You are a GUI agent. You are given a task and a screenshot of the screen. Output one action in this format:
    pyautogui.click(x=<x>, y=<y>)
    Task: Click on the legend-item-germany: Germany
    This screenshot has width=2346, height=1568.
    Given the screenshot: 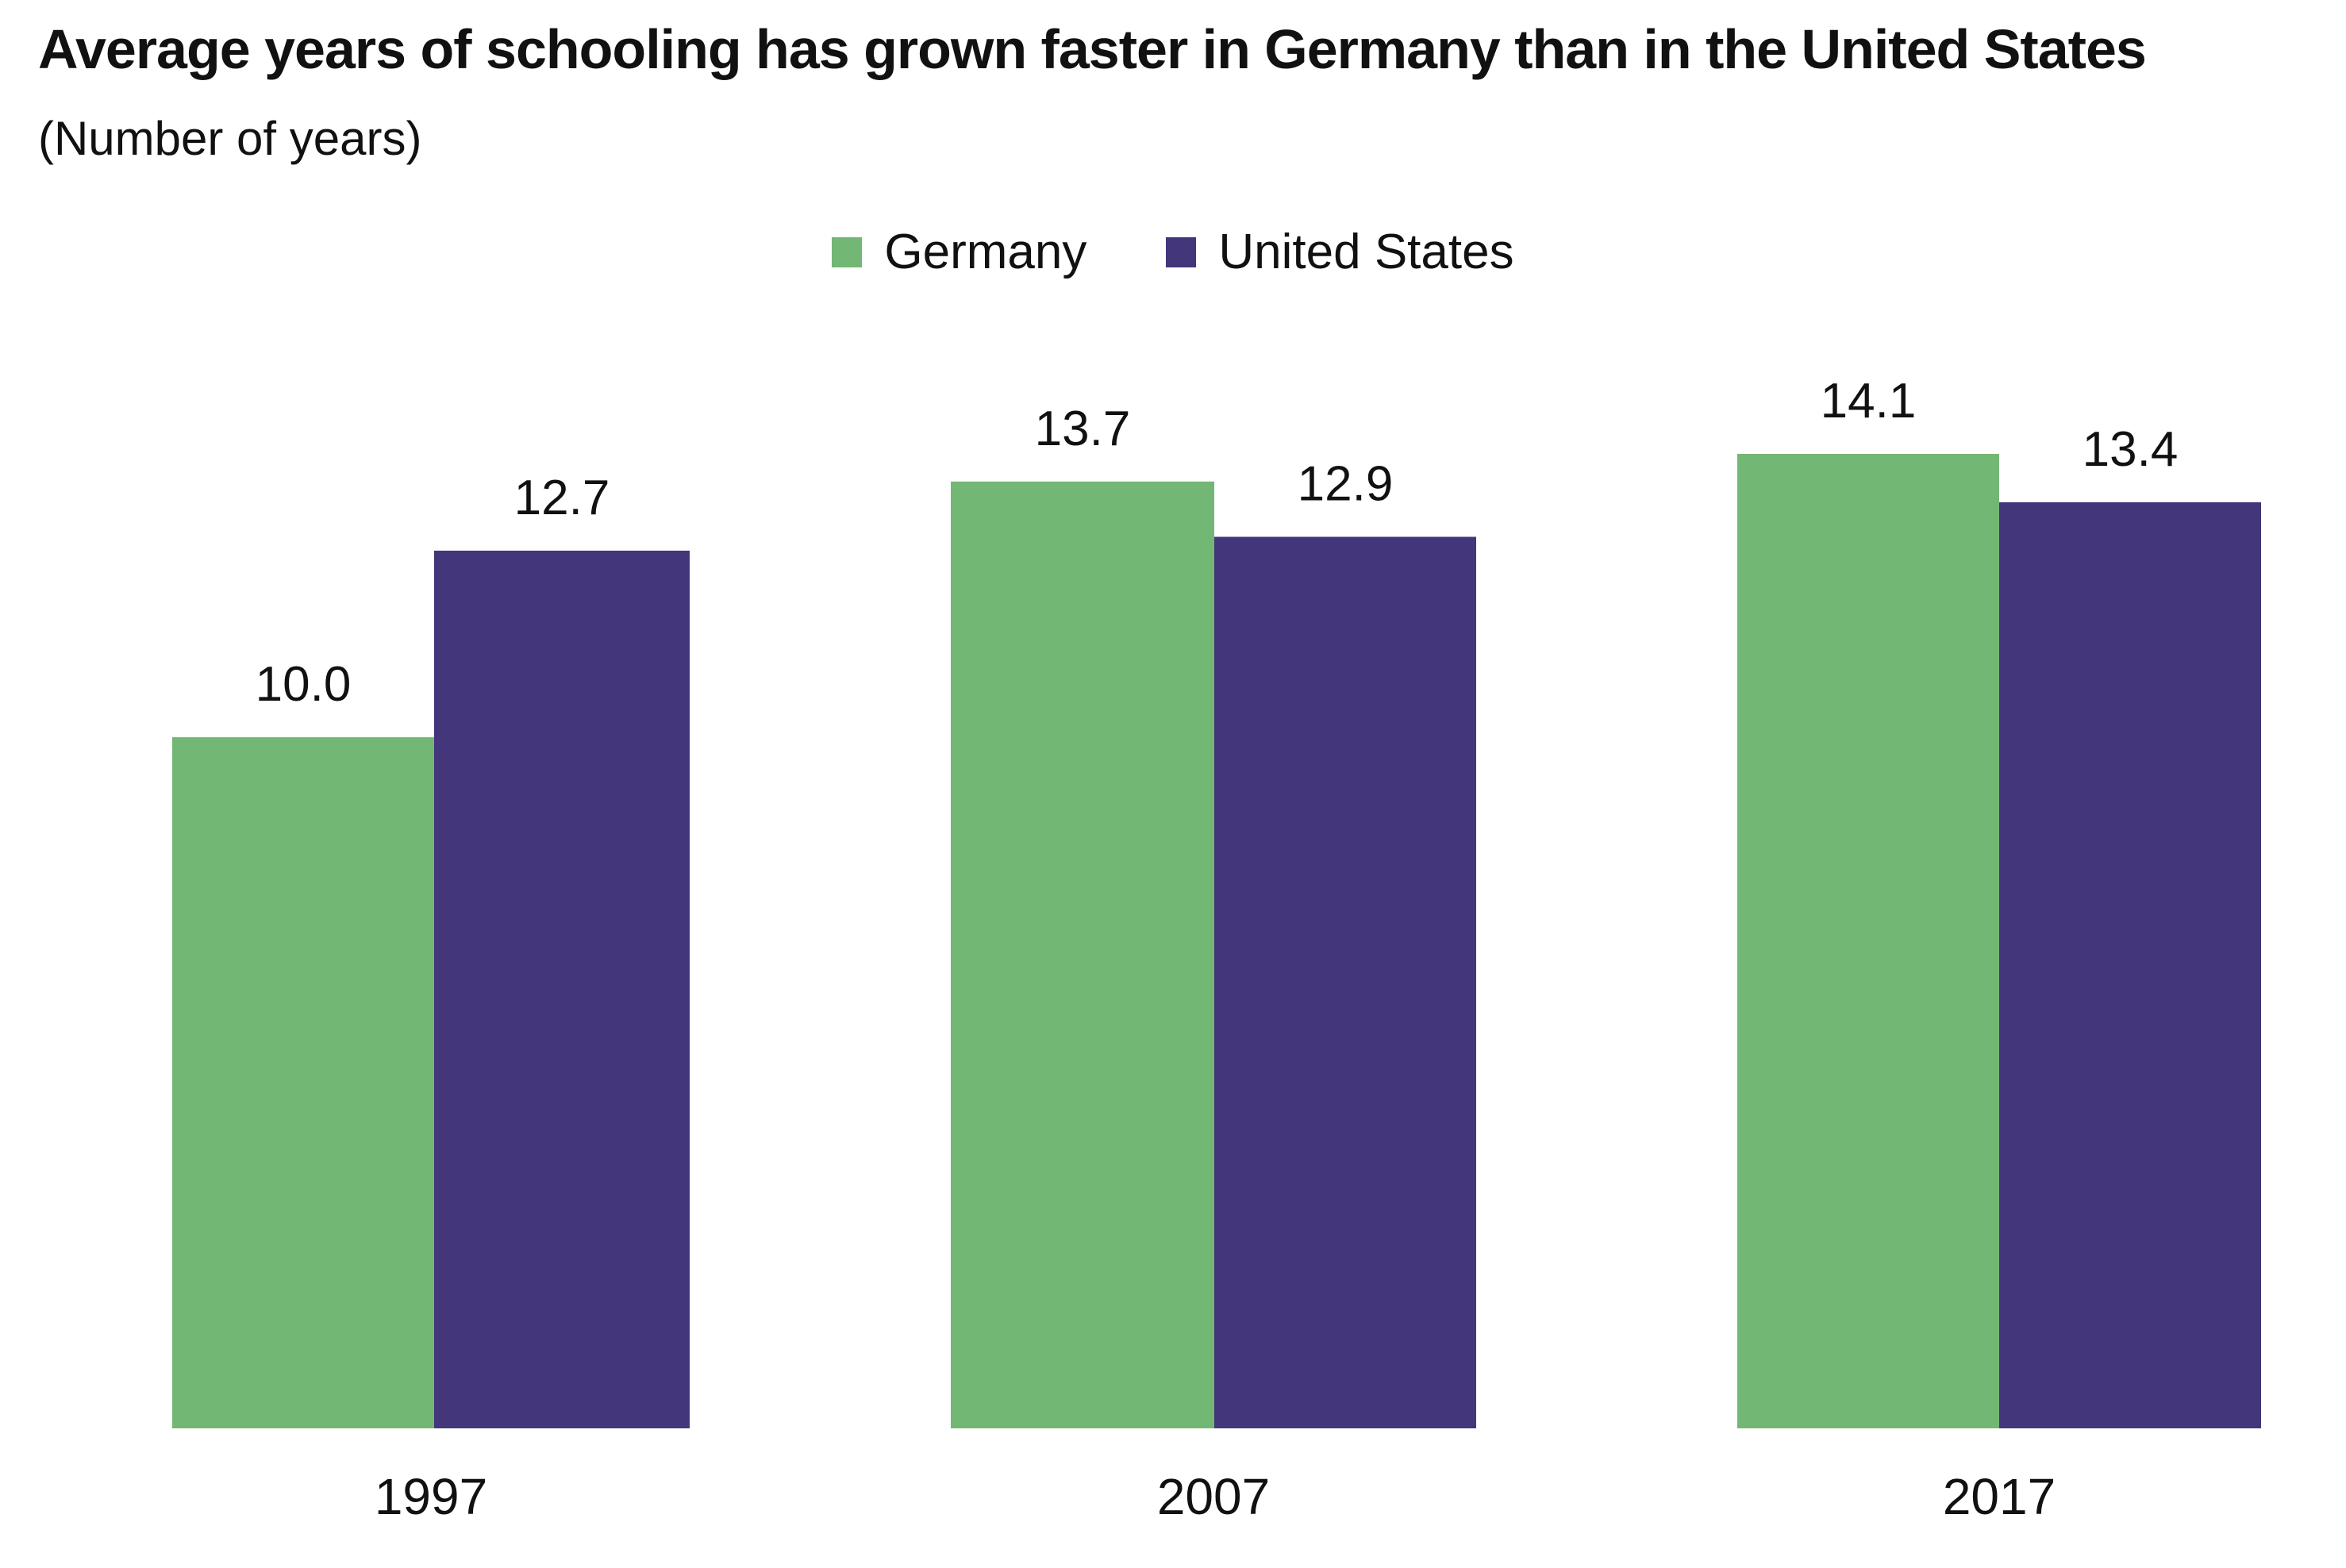 What is the action you would take?
    pyautogui.click(x=959, y=252)
    